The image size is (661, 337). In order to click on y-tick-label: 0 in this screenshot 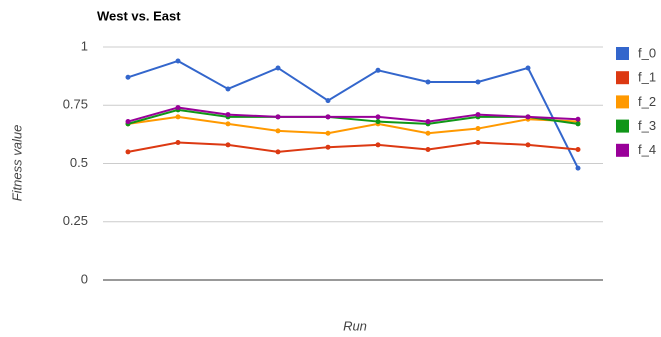, I will do `click(84, 278)`.